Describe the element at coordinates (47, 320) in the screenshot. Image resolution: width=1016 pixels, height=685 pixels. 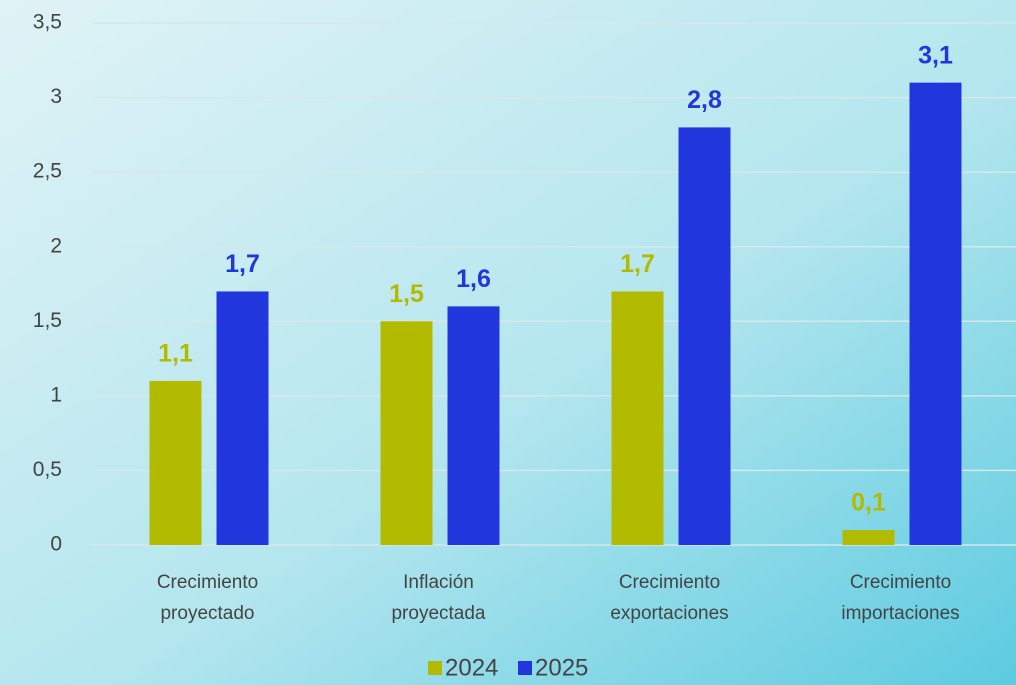
I see `y-tick-label: 1,5` at that location.